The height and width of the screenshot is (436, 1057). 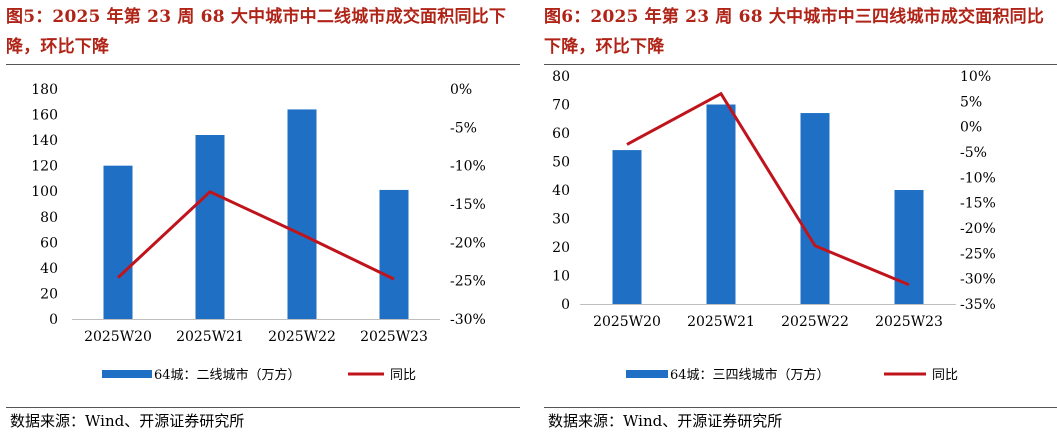 I want to click on right-axis-tick-label: 5%, so click(x=971, y=102).